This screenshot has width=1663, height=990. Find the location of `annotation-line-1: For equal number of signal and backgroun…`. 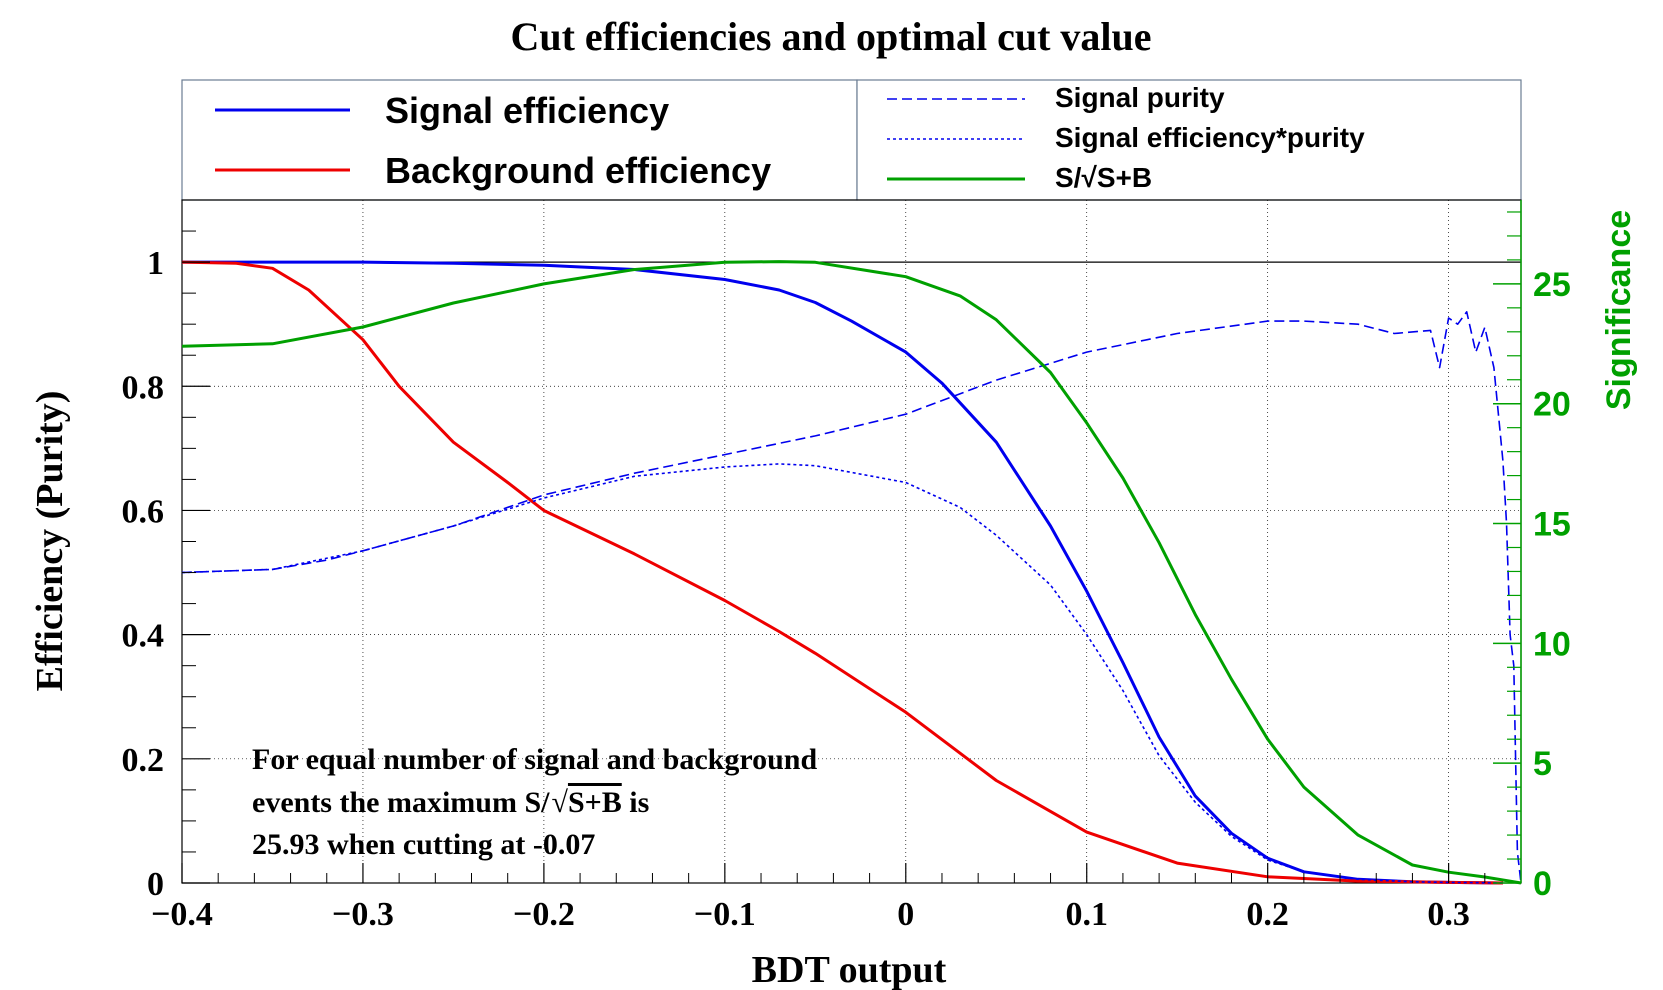

annotation-line-1: For equal number of signal and backgroun… is located at coordinates (534, 759).